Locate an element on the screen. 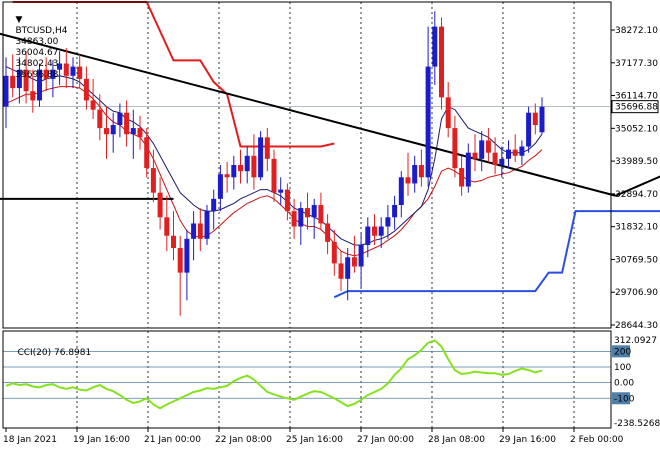 The height and width of the screenshot is (454, 660). price-tick-label: 36114.70 is located at coordinates (636, 97).